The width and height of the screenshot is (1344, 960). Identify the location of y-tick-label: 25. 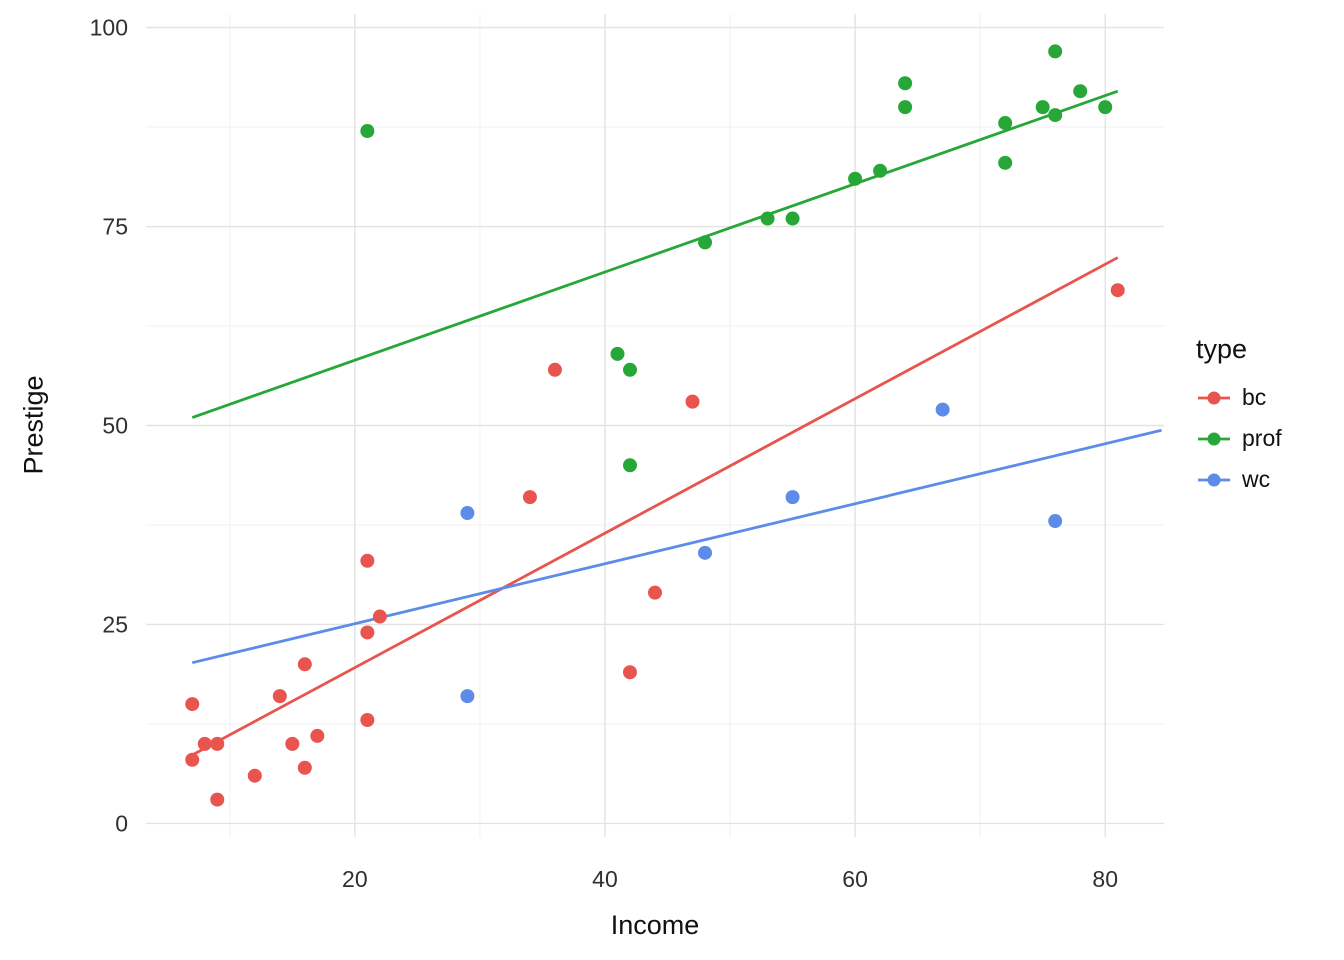
(115, 624).